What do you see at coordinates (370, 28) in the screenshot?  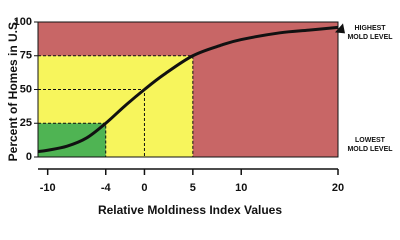 I see `annotation: HIGHEST` at bounding box center [370, 28].